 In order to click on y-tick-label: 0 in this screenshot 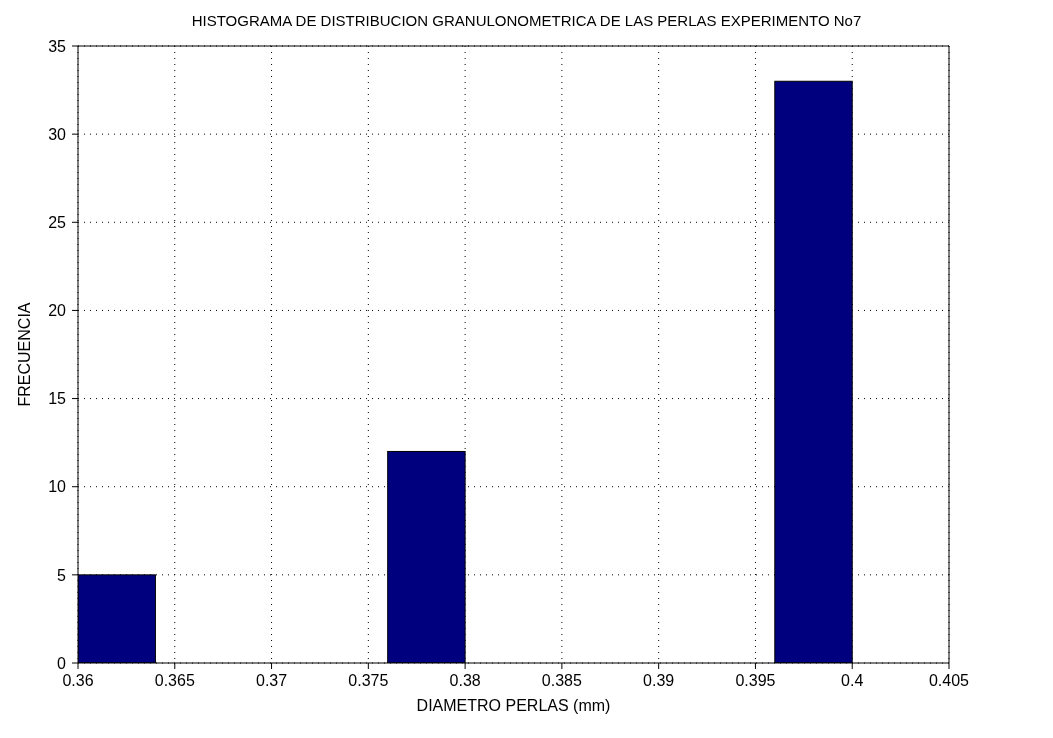, I will do `click(62, 663)`.